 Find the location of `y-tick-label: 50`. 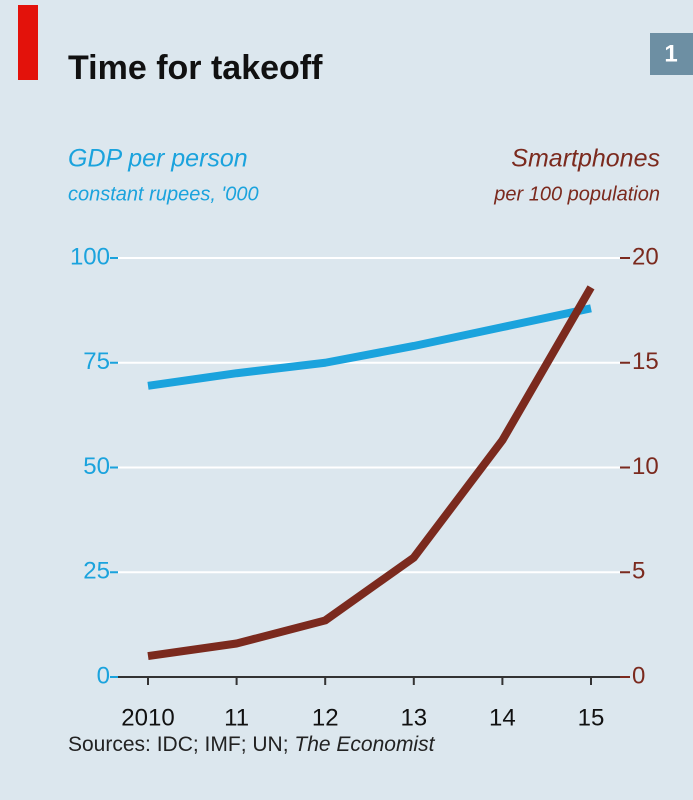

y-tick-label: 50 is located at coordinates (96, 466).